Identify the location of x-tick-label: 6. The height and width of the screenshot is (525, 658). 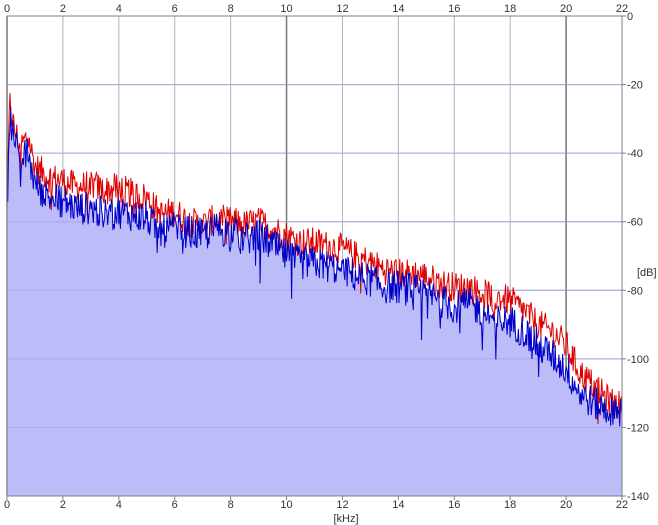
(175, 9).